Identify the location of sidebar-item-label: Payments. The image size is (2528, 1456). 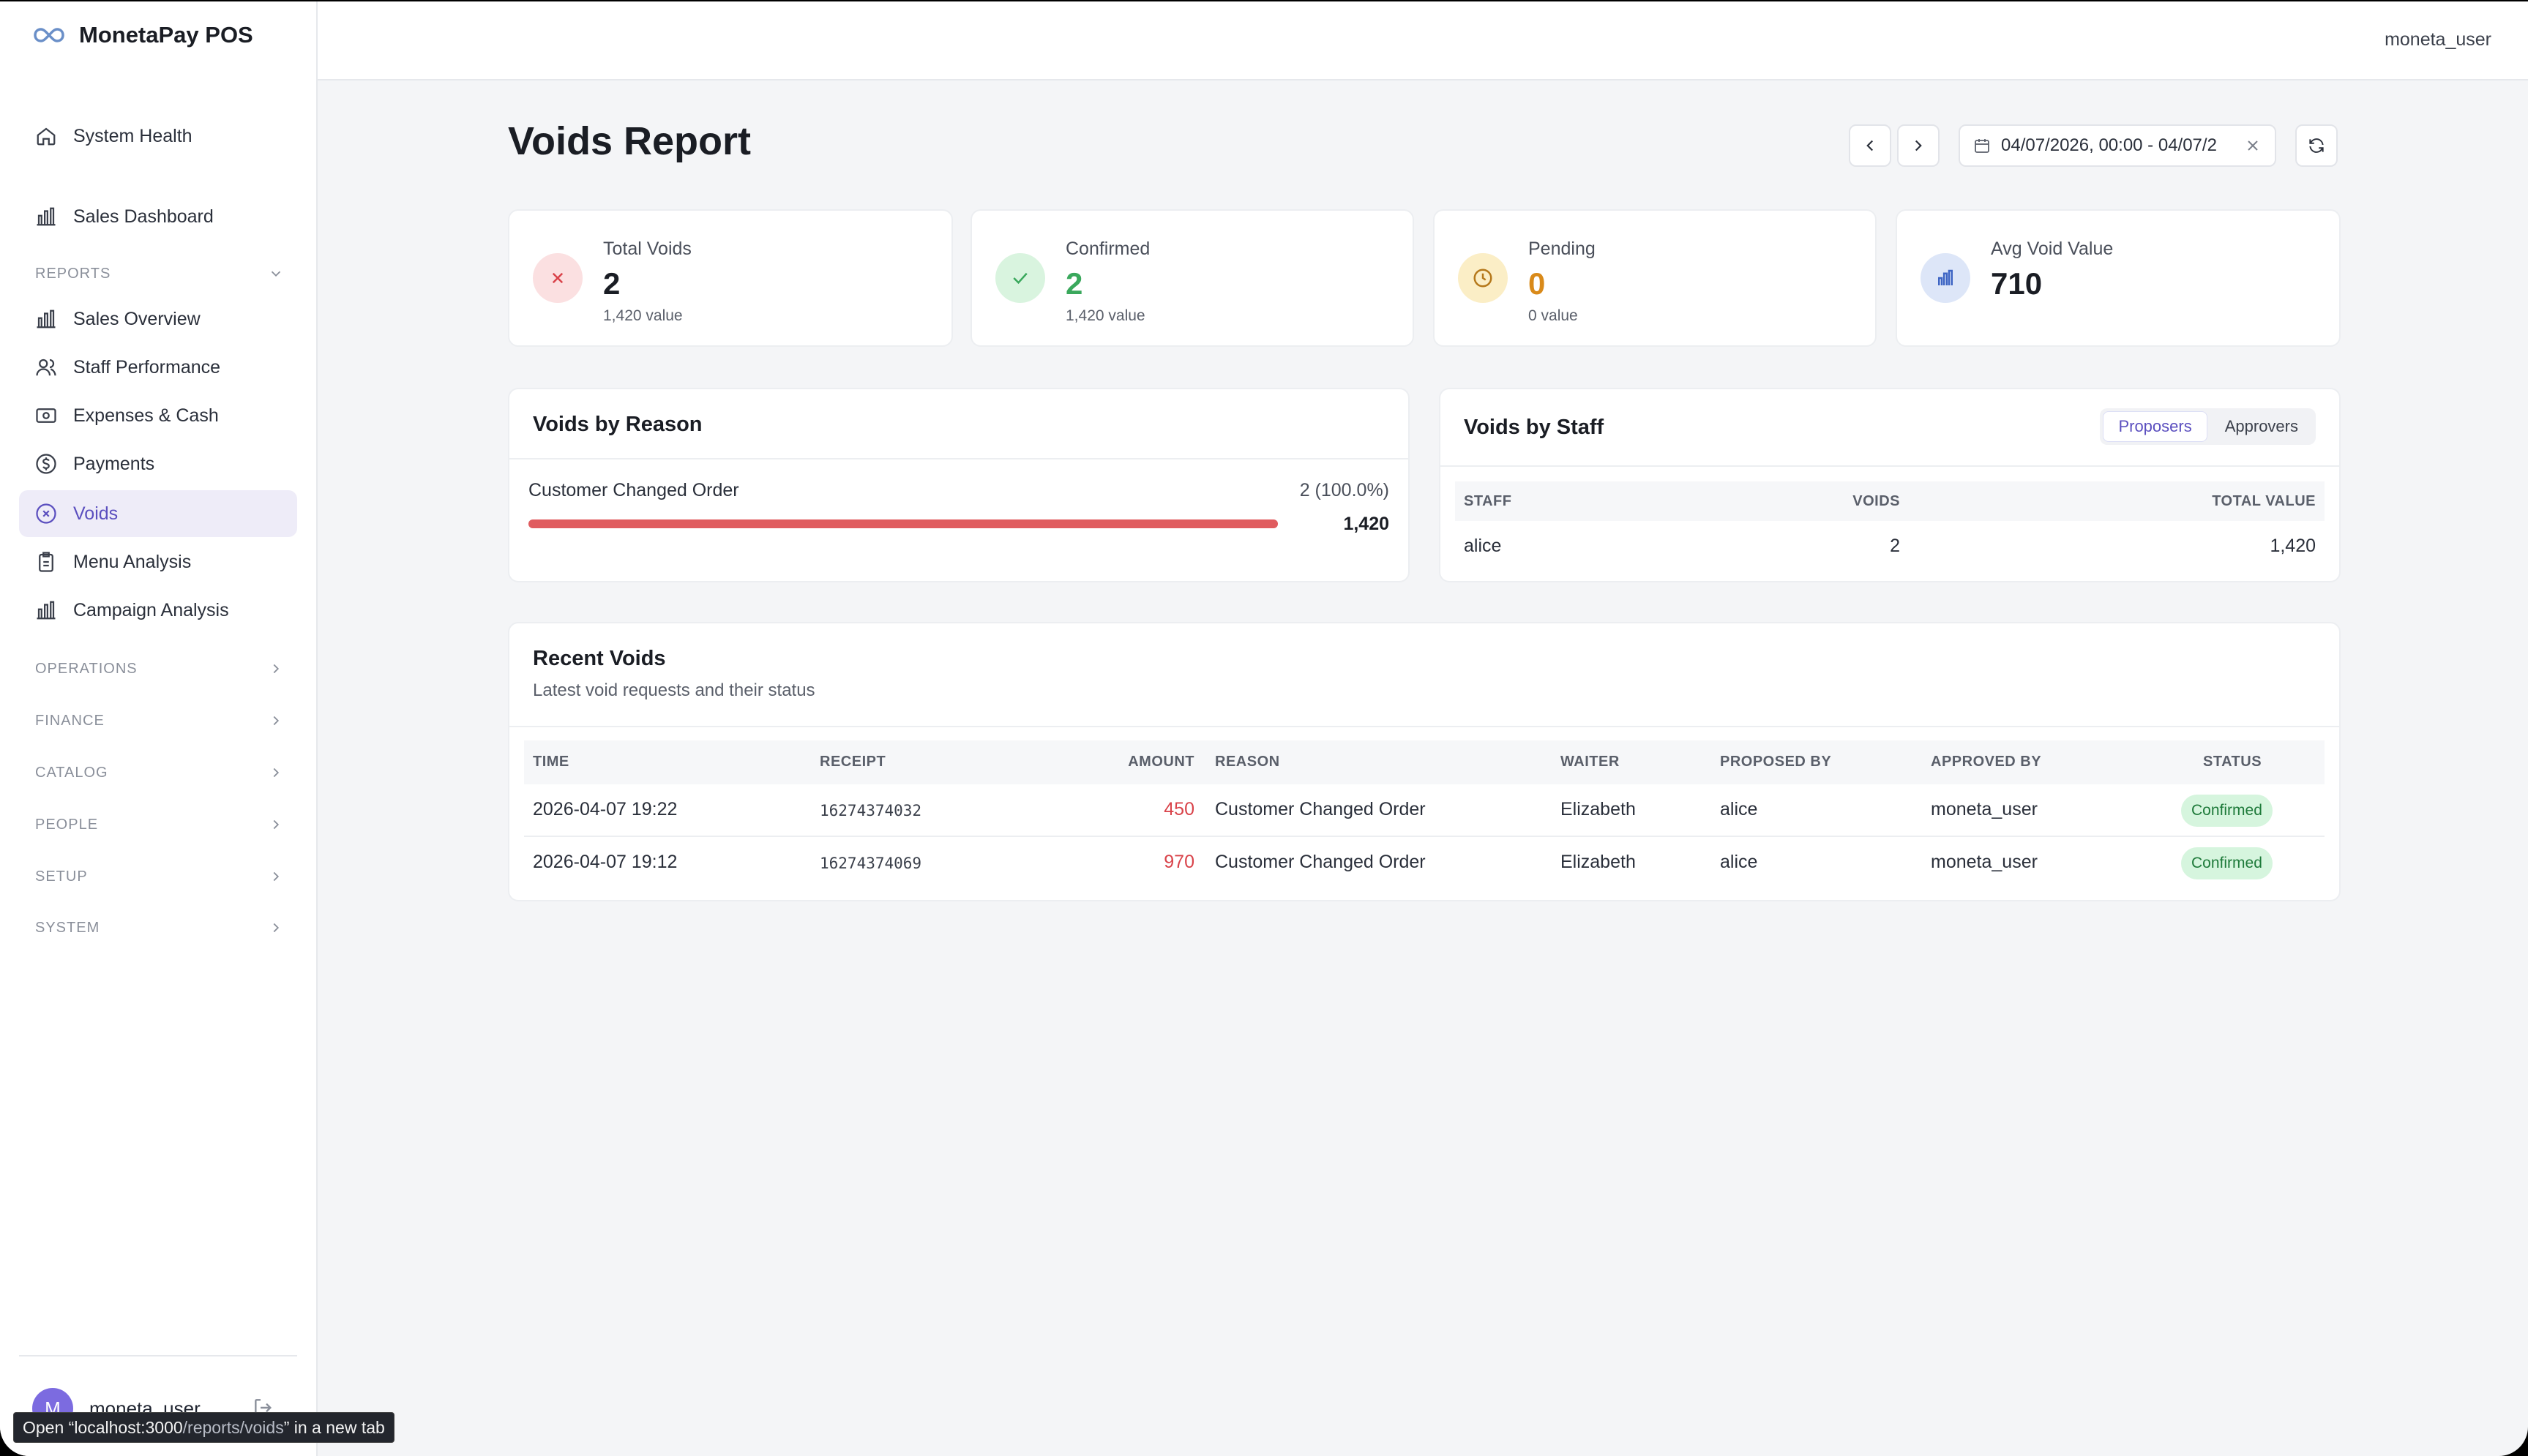
(114, 463).